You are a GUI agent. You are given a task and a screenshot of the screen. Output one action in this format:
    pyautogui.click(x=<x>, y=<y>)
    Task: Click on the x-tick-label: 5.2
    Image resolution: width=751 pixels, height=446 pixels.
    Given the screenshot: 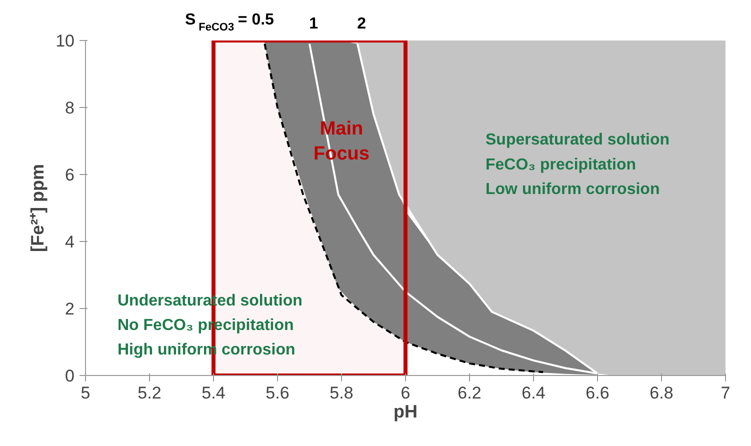 What is the action you would take?
    pyautogui.click(x=150, y=393)
    